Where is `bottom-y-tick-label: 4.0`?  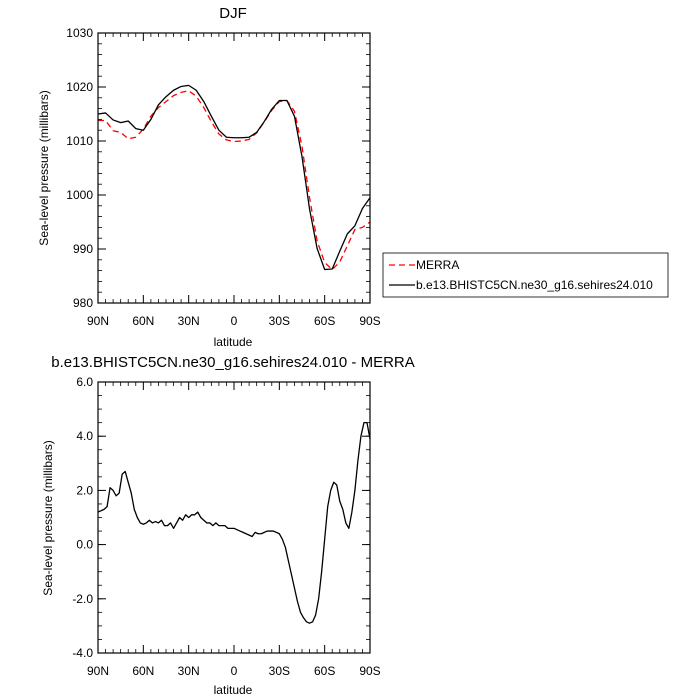
bottom-y-tick-label: 4.0 is located at coordinates (84, 436).